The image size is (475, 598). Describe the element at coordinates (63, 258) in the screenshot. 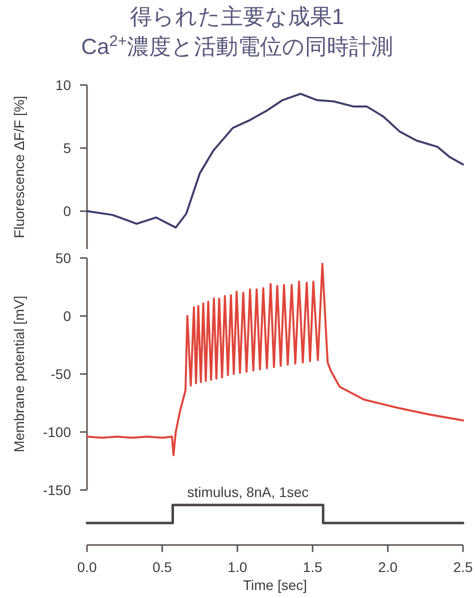

I see `y-tick-label: 50` at that location.